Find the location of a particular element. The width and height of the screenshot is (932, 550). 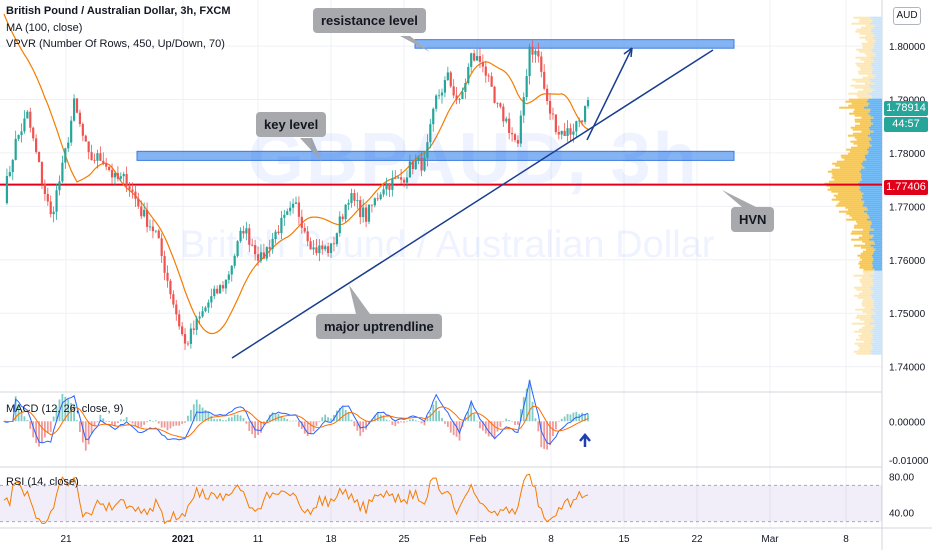

macd-legend: MACD (12, 26, close, 9) is located at coordinates (65, 409).